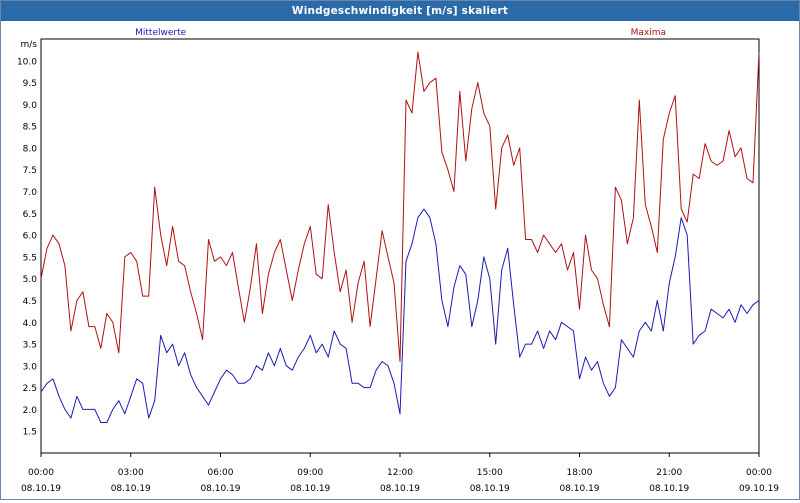  What do you see at coordinates (30, 193) in the screenshot?
I see `y-tick-label: 7.0` at bounding box center [30, 193].